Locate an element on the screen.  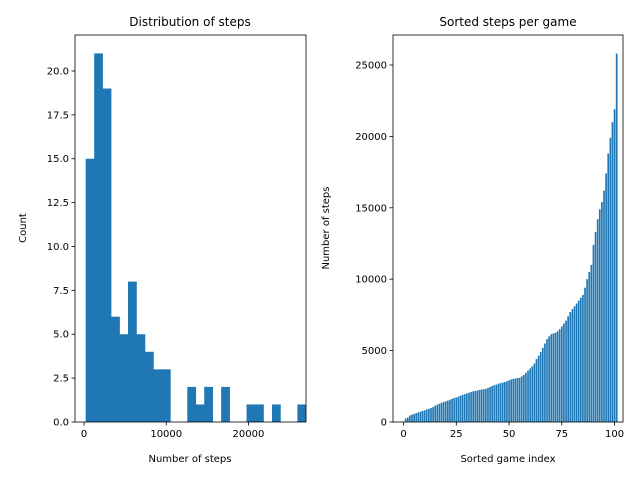
sorted-xlabel: Sorted game index is located at coordinates (507, 459).